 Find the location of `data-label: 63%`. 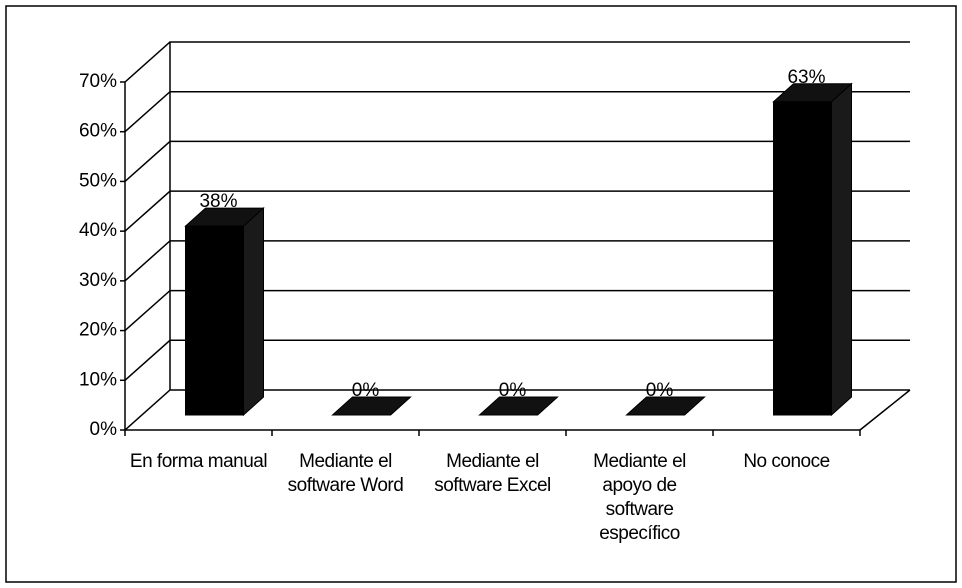

data-label: 63% is located at coordinates (806, 77).